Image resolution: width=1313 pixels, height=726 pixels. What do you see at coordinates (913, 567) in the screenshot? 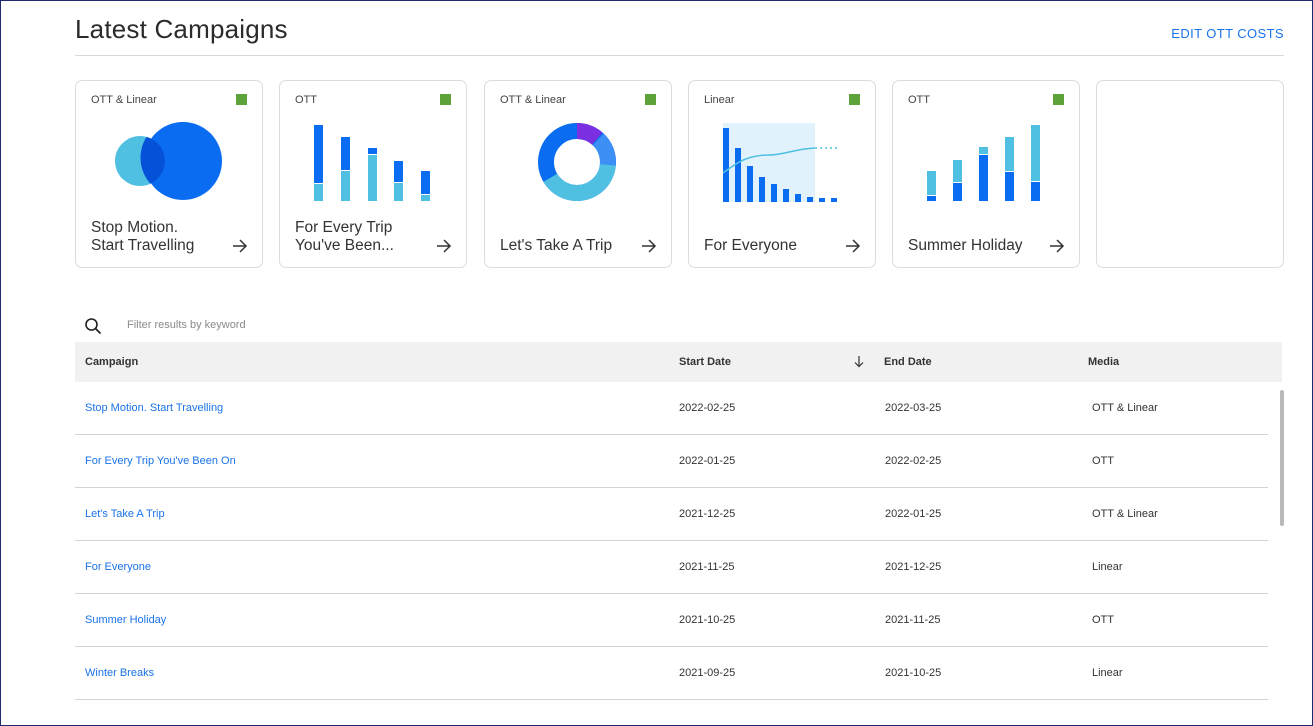
I see `end-date-cell: 2021-12-25` at bounding box center [913, 567].